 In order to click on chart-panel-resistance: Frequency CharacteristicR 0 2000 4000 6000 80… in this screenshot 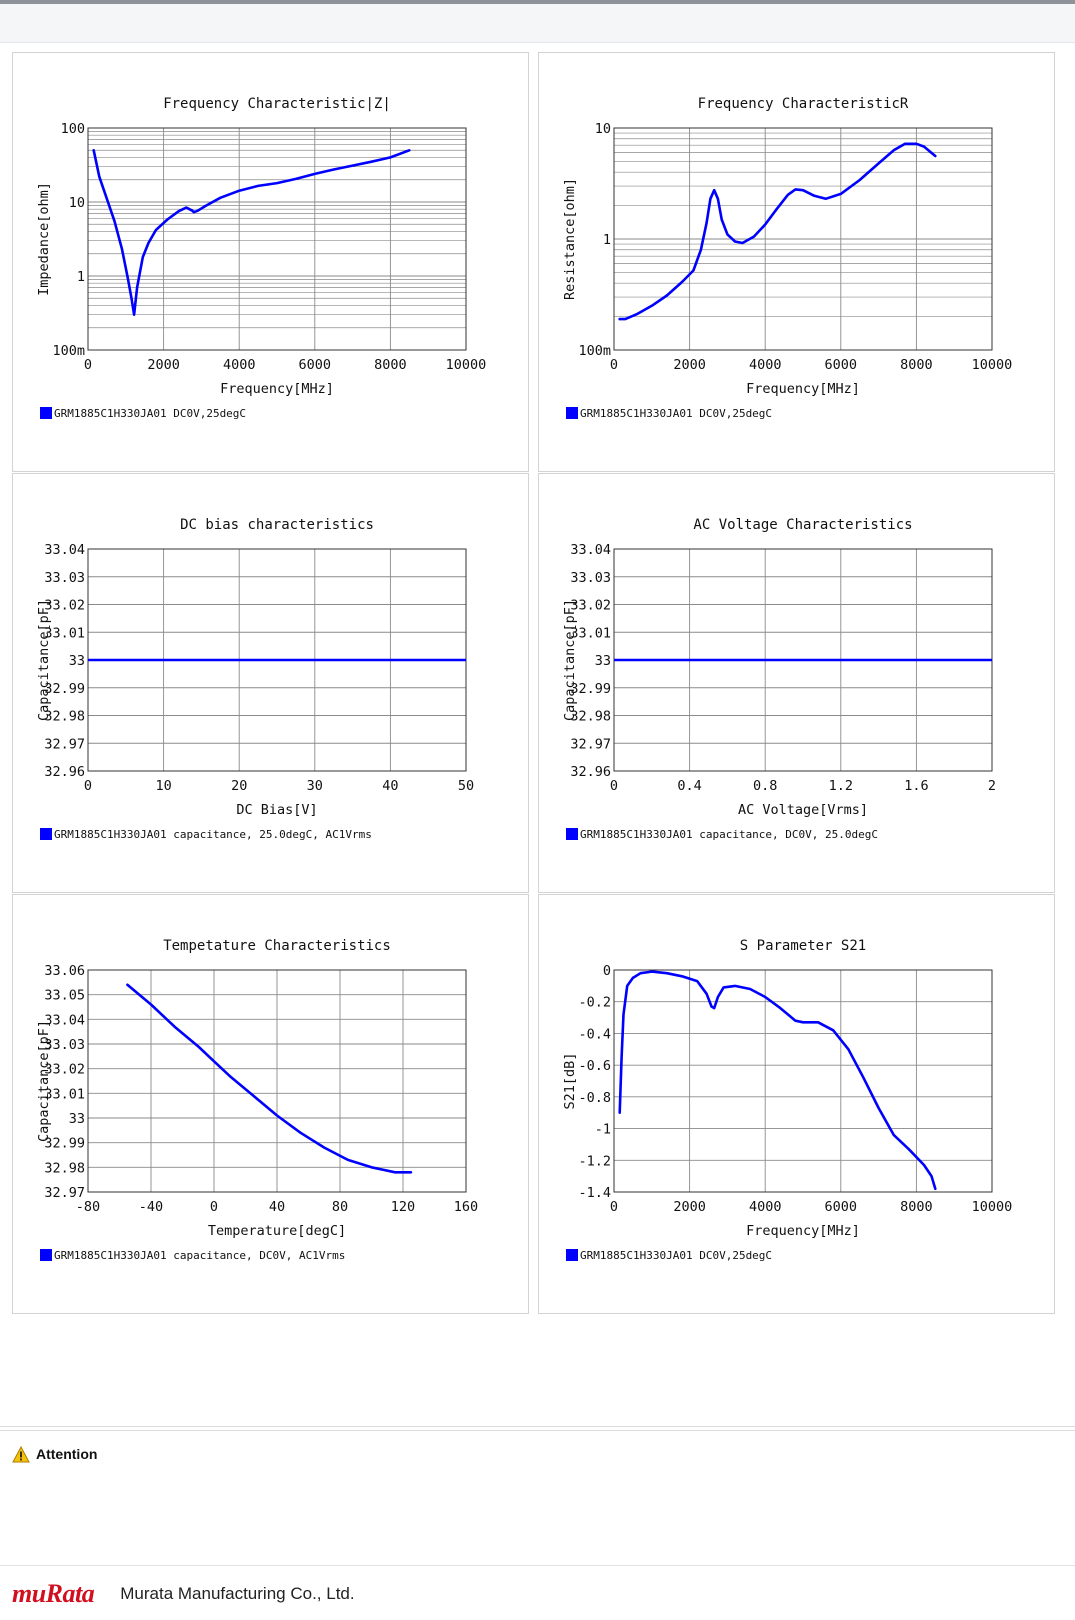, I will do `click(796, 262)`.